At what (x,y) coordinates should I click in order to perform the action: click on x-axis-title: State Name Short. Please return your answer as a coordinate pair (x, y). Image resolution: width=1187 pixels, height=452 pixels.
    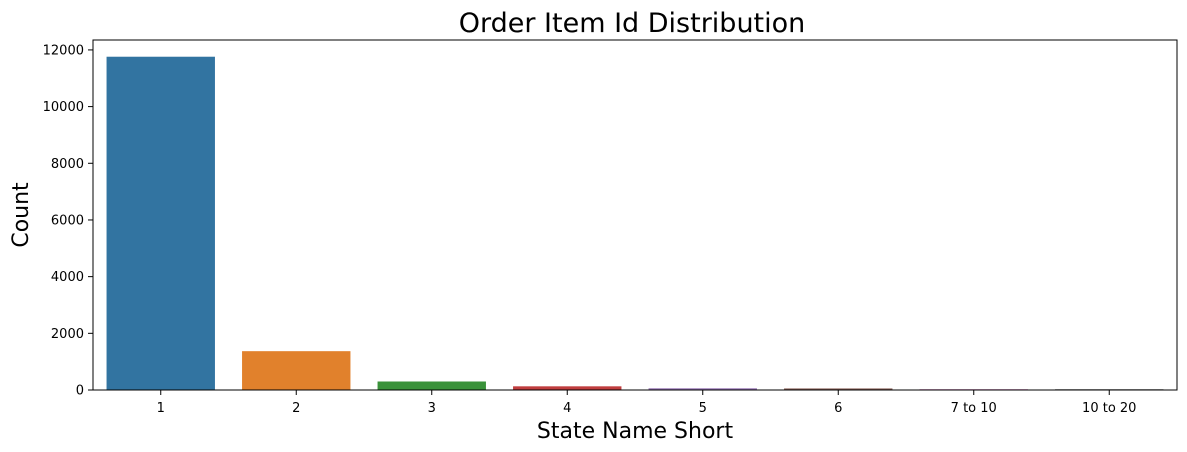
    Looking at the image, I should click on (635, 431).